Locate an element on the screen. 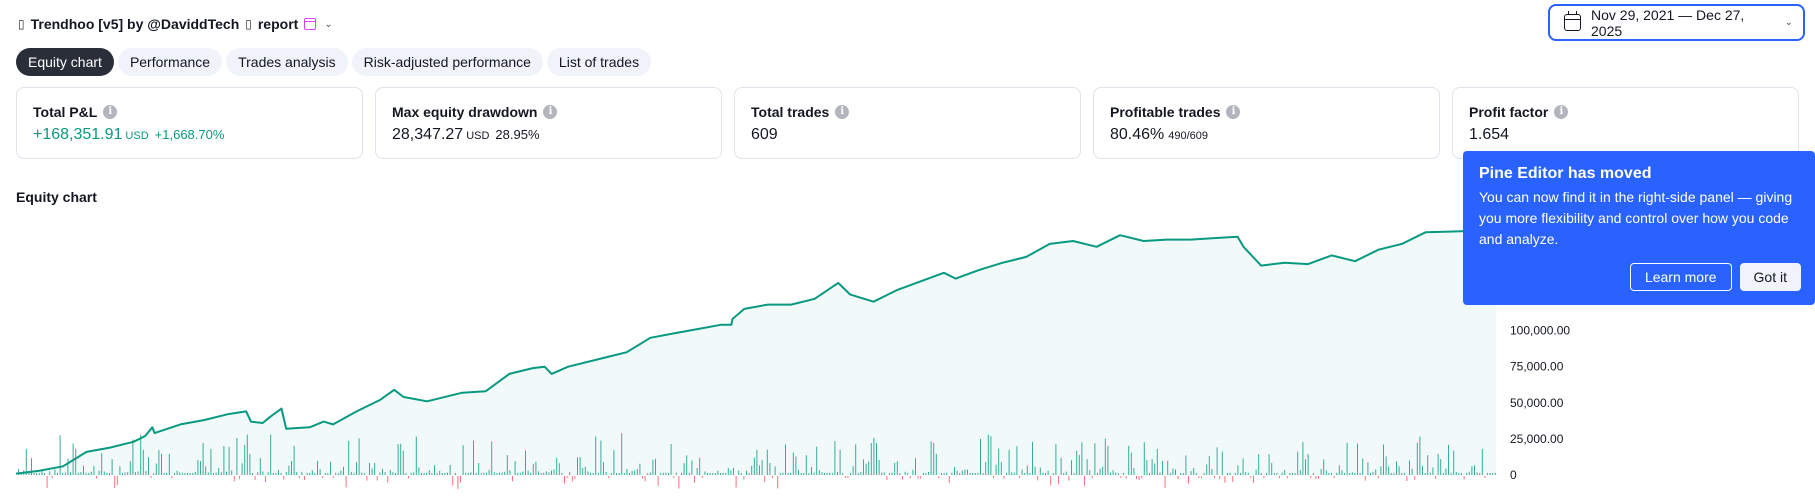  chevron-down-icon: ⌄ is located at coordinates (328, 24).